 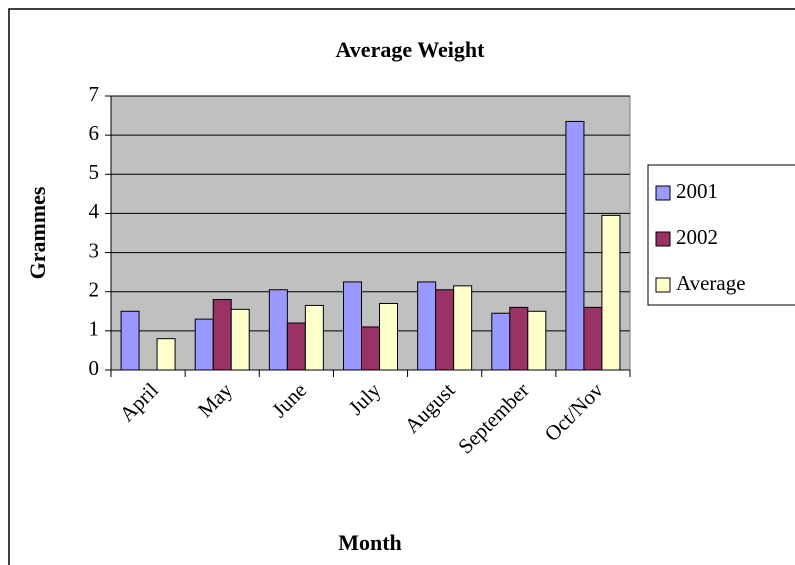 What do you see at coordinates (94, 329) in the screenshot?
I see `y-tick-label: 1` at bounding box center [94, 329].